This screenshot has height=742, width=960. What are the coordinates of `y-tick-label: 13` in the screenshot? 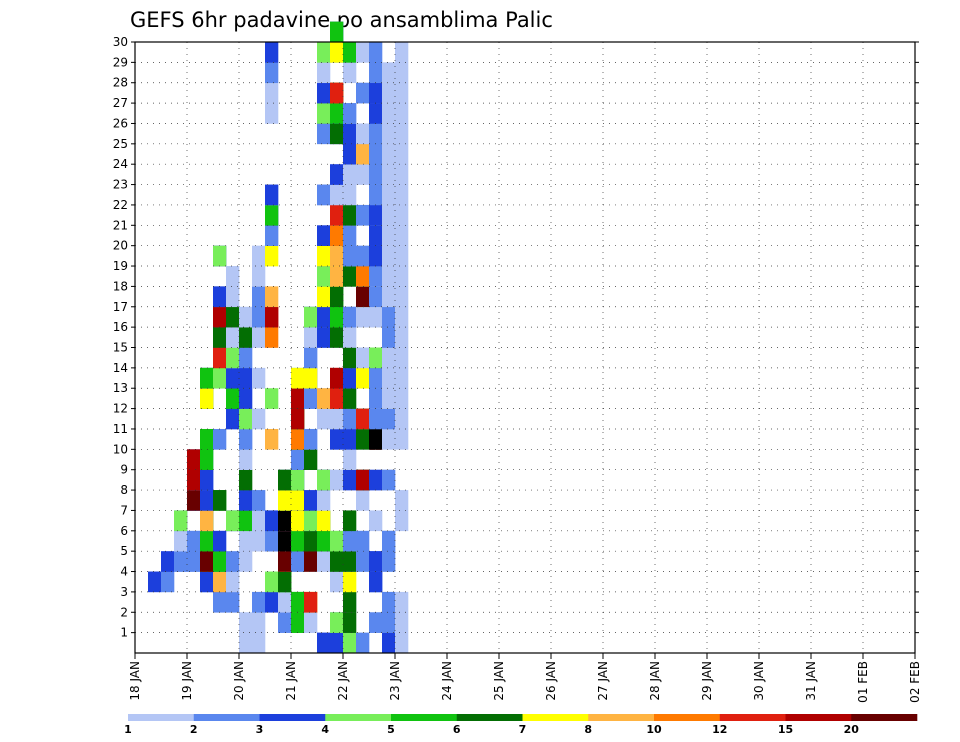 It's located at (120, 388).